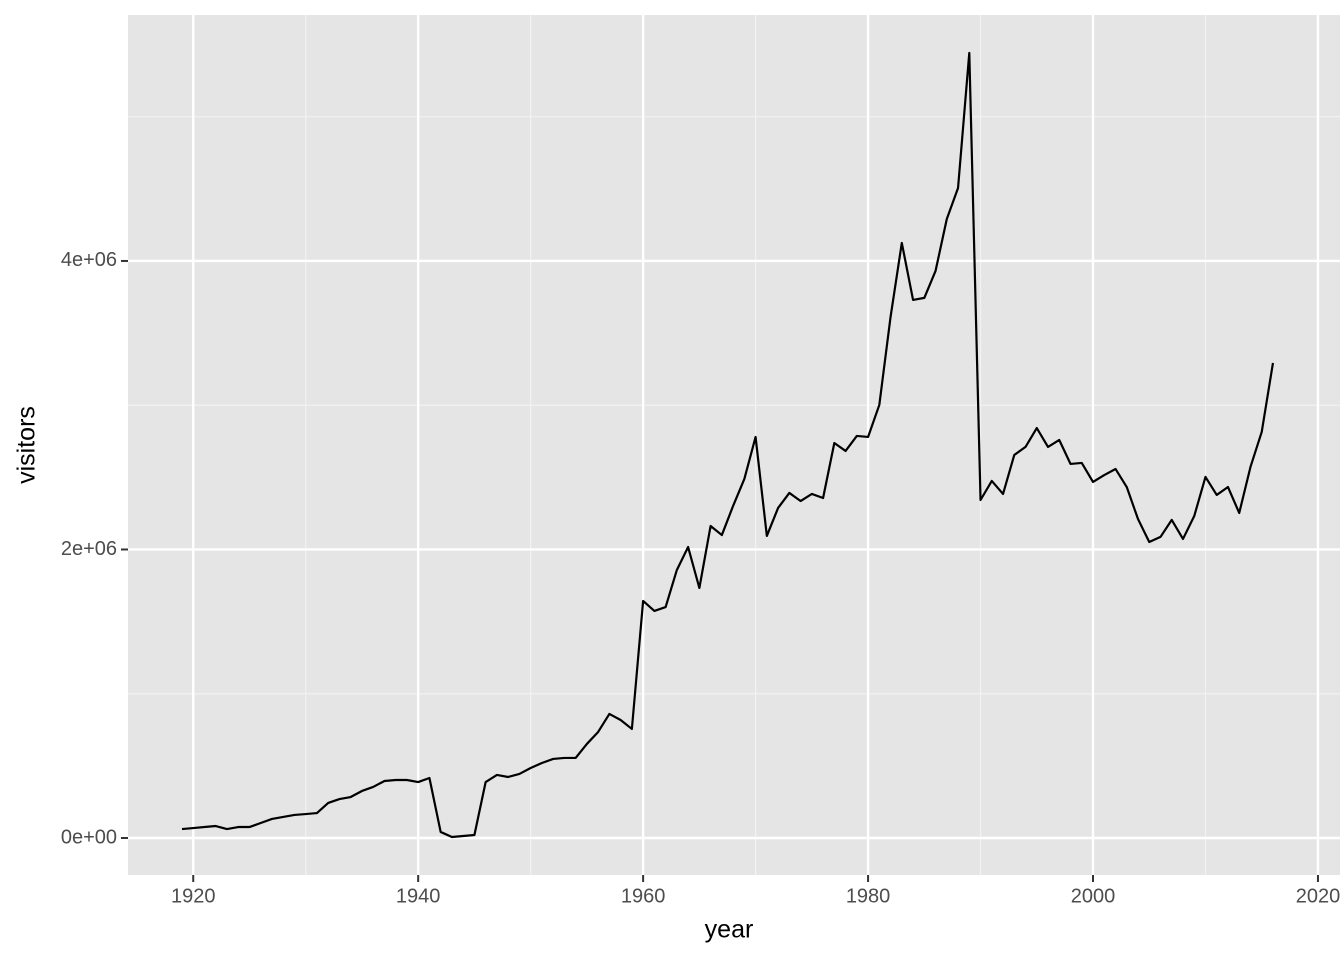 The image size is (1344, 960). What do you see at coordinates (89, 549) in the screenshot?
I see `y-tick-label: 2e+06` at bounding box center [89, 549].